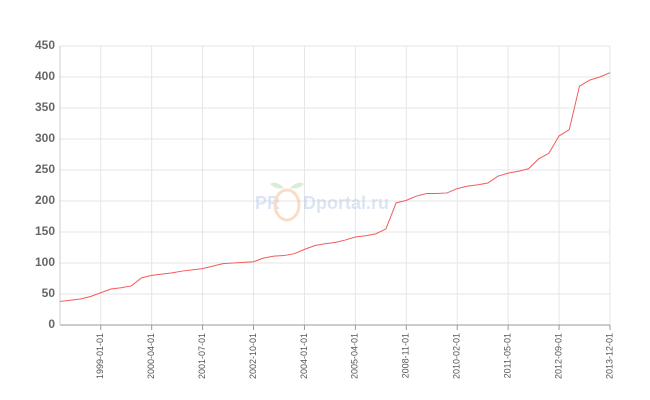  What do you see at coordinates (253, 356) in the screenshot?
I see `x-tick-label: 2002-10-01` at bounding box center [253, 356].